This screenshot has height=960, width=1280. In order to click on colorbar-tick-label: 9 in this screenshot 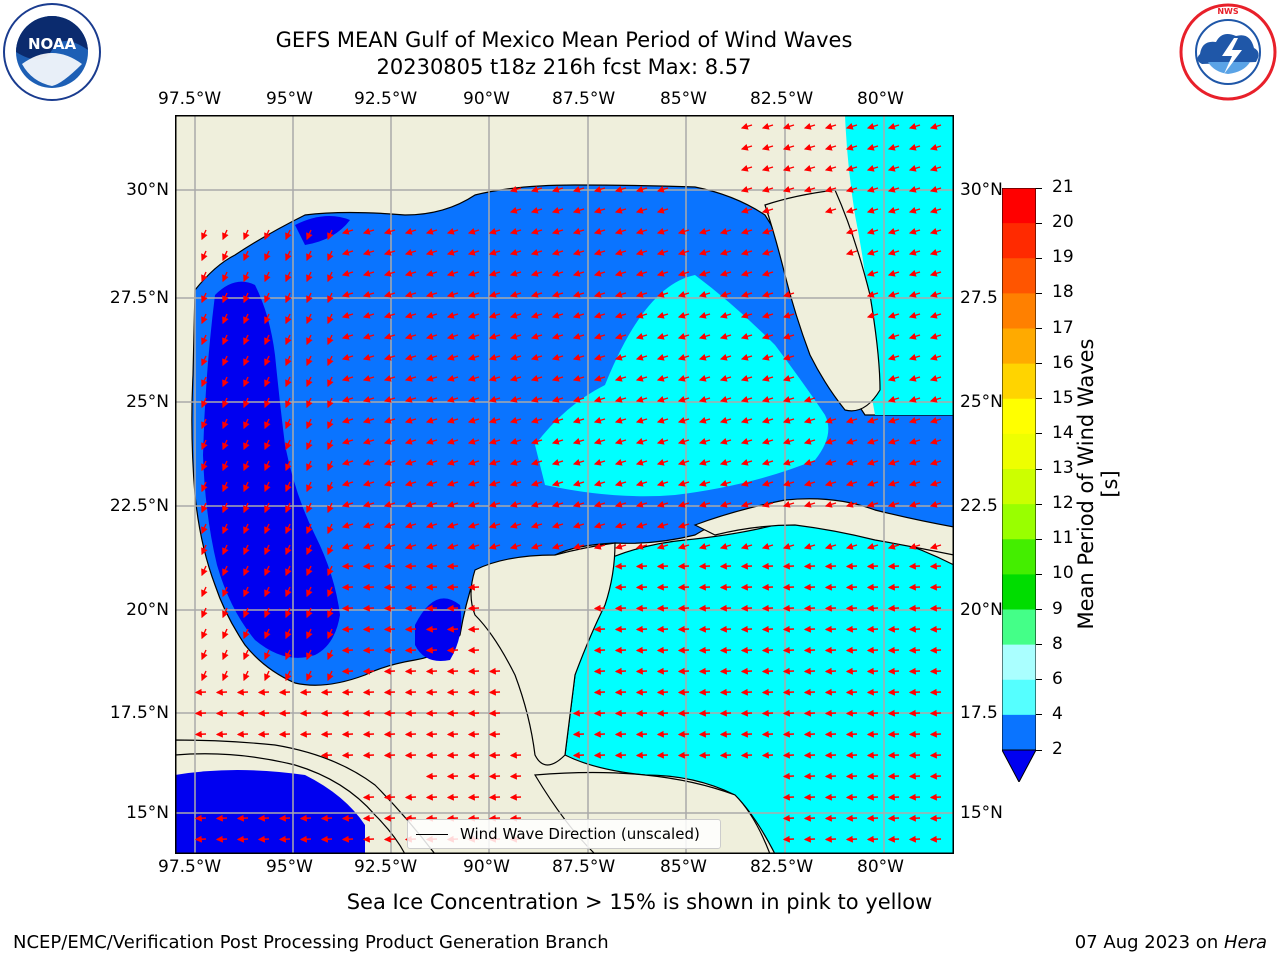, I will do `click(1057, 608)`.